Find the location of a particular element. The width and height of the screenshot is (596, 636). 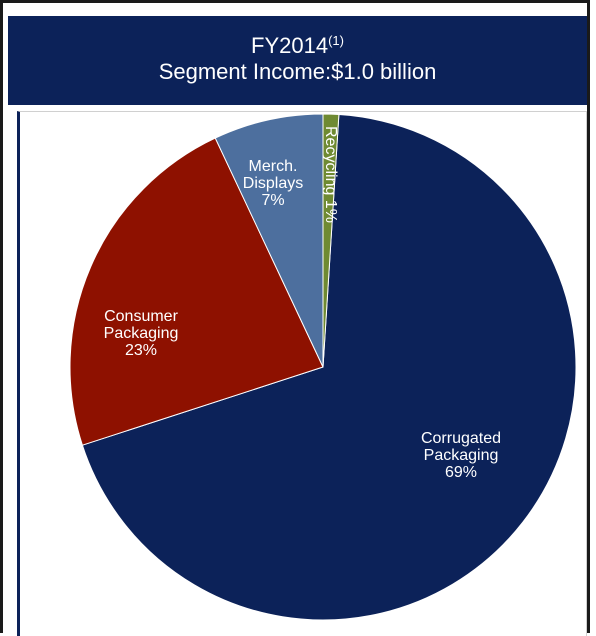

chart-header: FY2014(1) Segment Income:$1.0 billion is located at coordinates (297, 60).